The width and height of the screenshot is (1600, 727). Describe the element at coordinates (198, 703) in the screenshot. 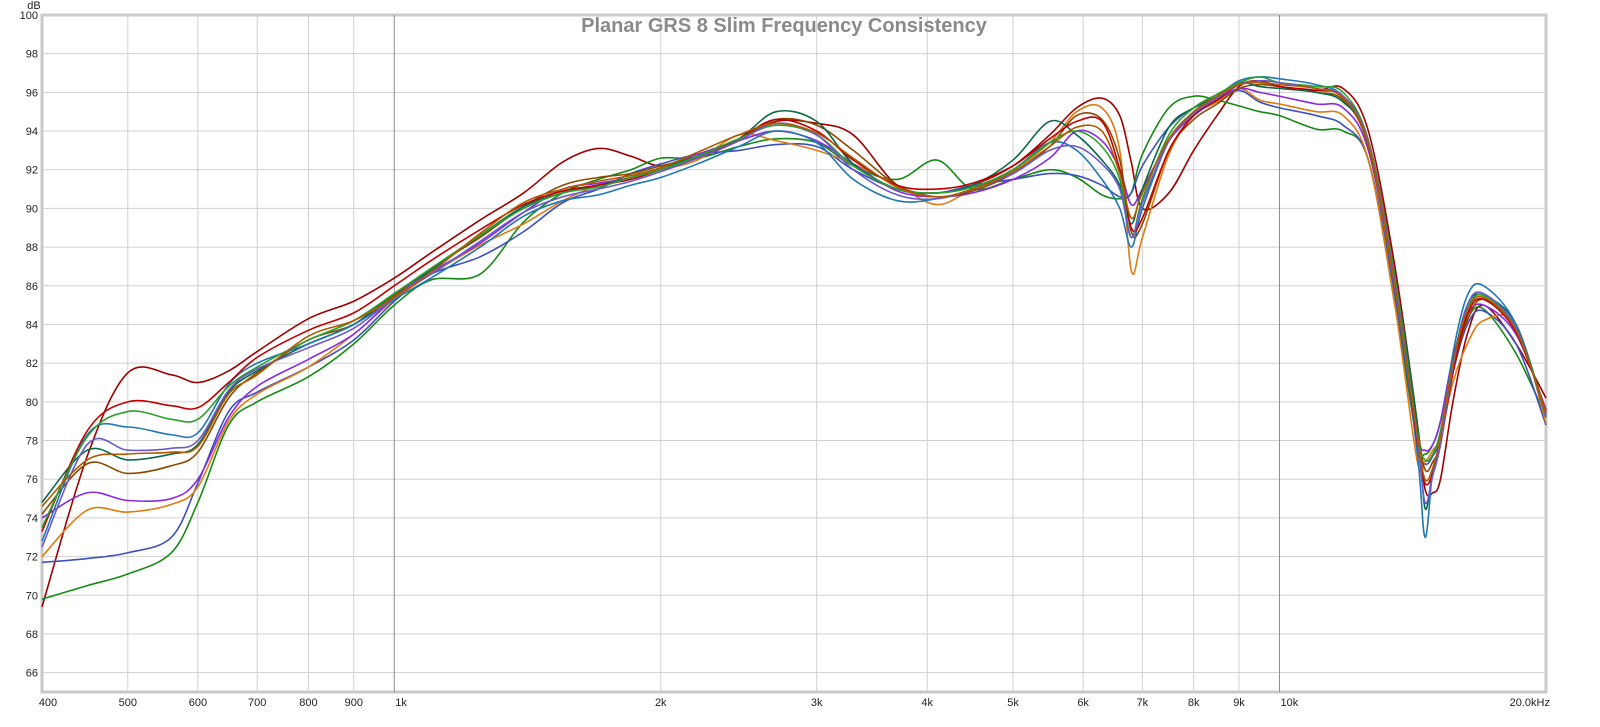

I see `x-tick-label: 600` at that location.